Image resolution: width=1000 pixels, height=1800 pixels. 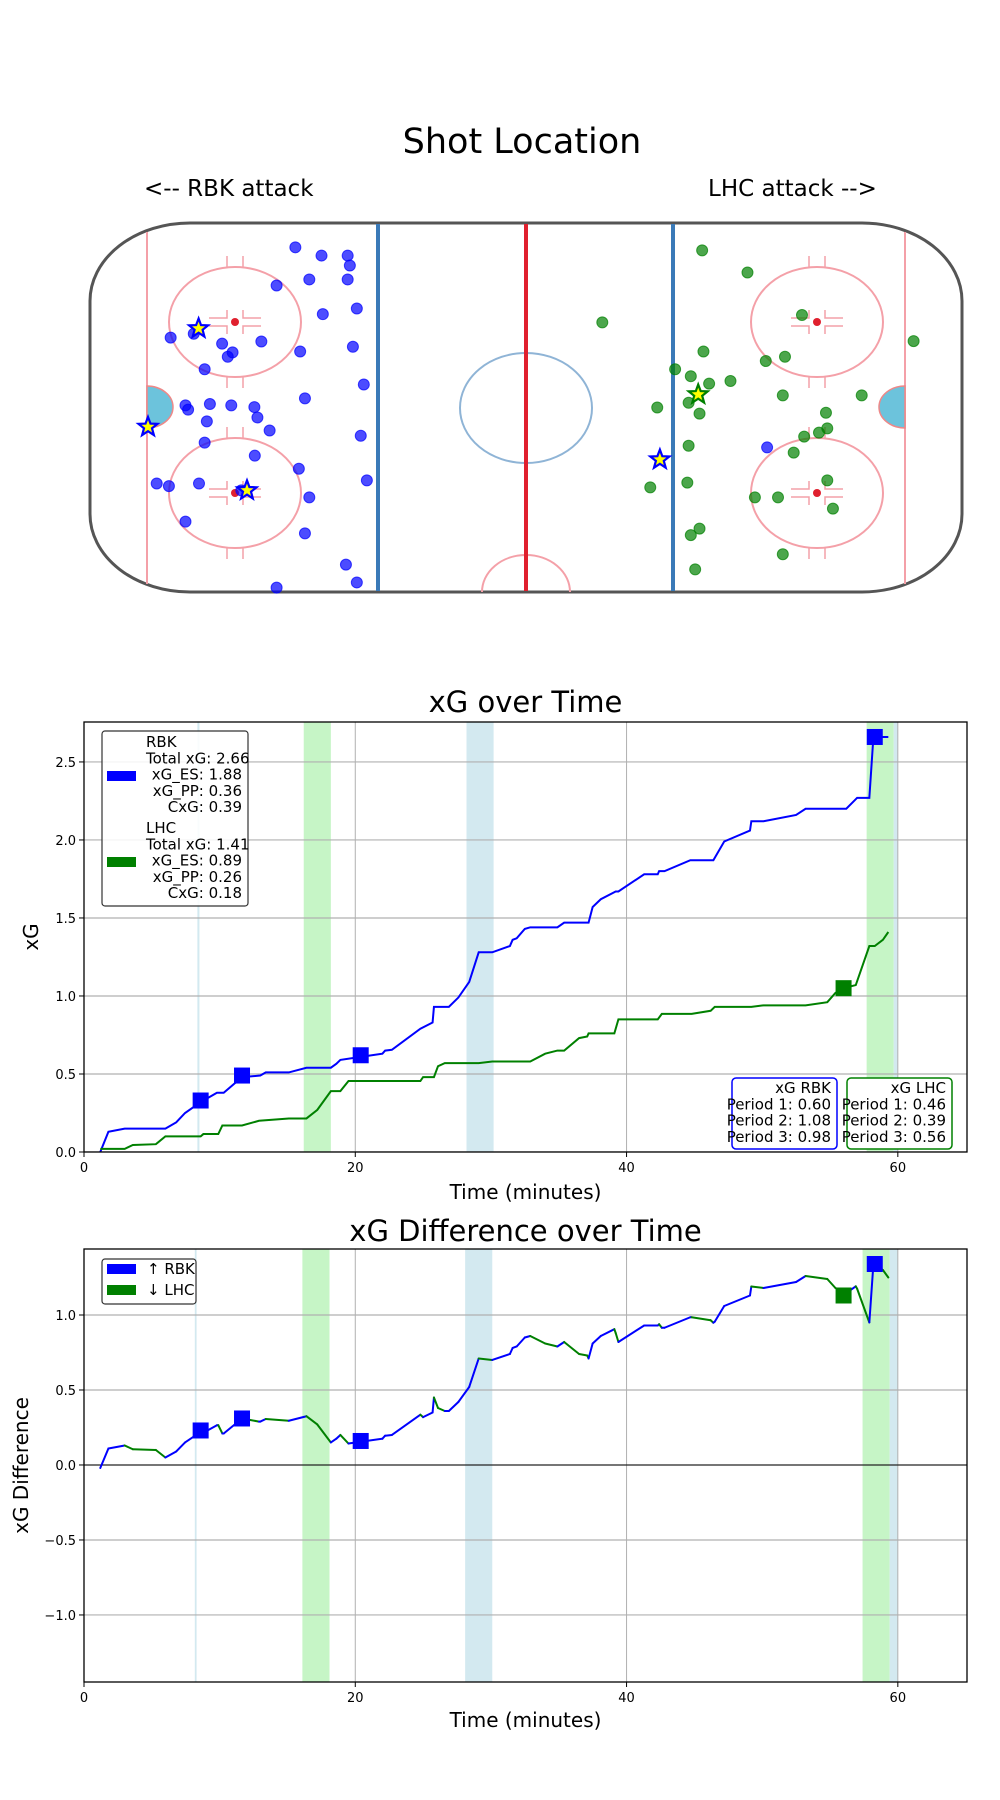 I want to click on legend-patch-rbk, so click(x=121, y=776).